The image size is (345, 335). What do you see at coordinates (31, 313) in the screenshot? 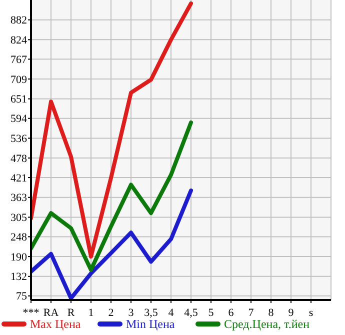
I see `x-tick-label: ***` at bounding box center [31, 313].